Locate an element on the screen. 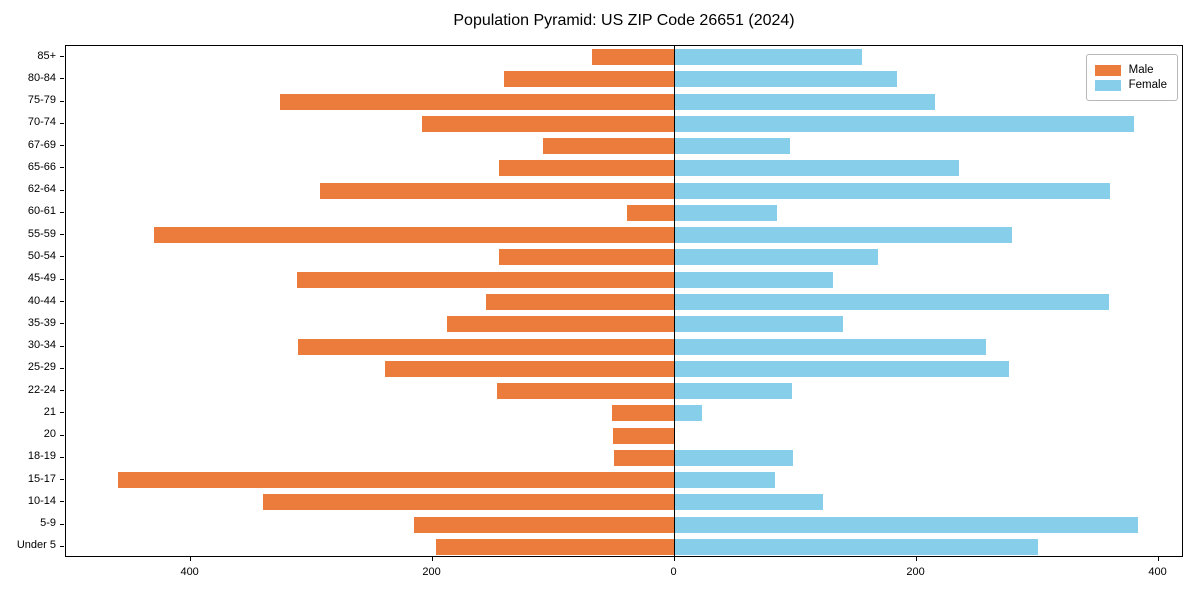 Image resolution: width=1200 pixels, height=600 pixels. y-axis-label: 50-54 is located at coordinates (41, 255).